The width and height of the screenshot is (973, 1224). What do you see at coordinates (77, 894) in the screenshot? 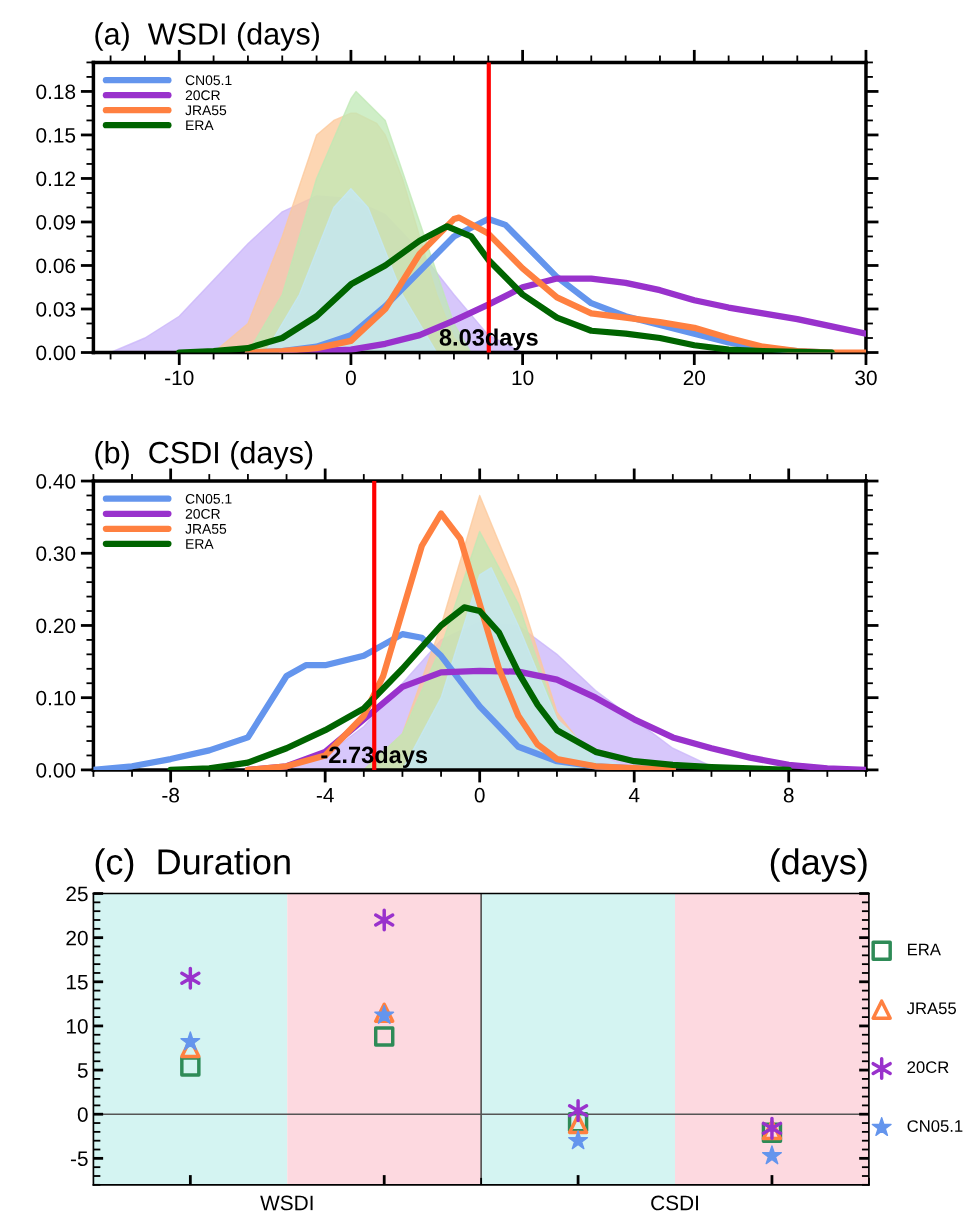
I see `y-tick-label: 25` at bounding box center [77, 894].